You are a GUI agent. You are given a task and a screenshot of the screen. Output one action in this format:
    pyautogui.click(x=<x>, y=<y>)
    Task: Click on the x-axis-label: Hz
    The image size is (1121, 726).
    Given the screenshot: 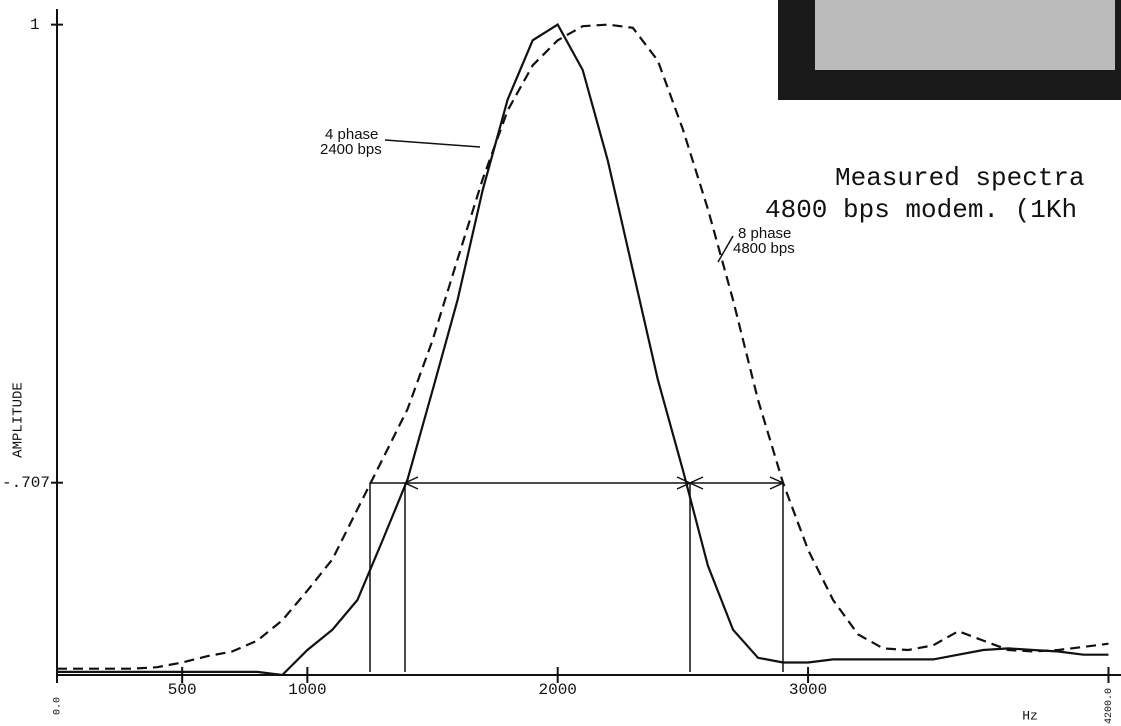 What is the action you would take?
    pyautogui.click(x=1030, y=715)
    